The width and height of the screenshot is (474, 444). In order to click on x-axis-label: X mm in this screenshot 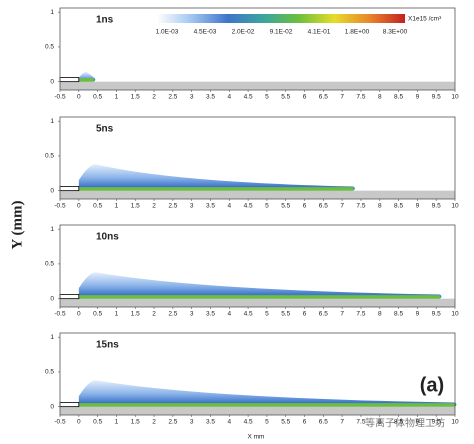, I will do `click(256, 437)`.